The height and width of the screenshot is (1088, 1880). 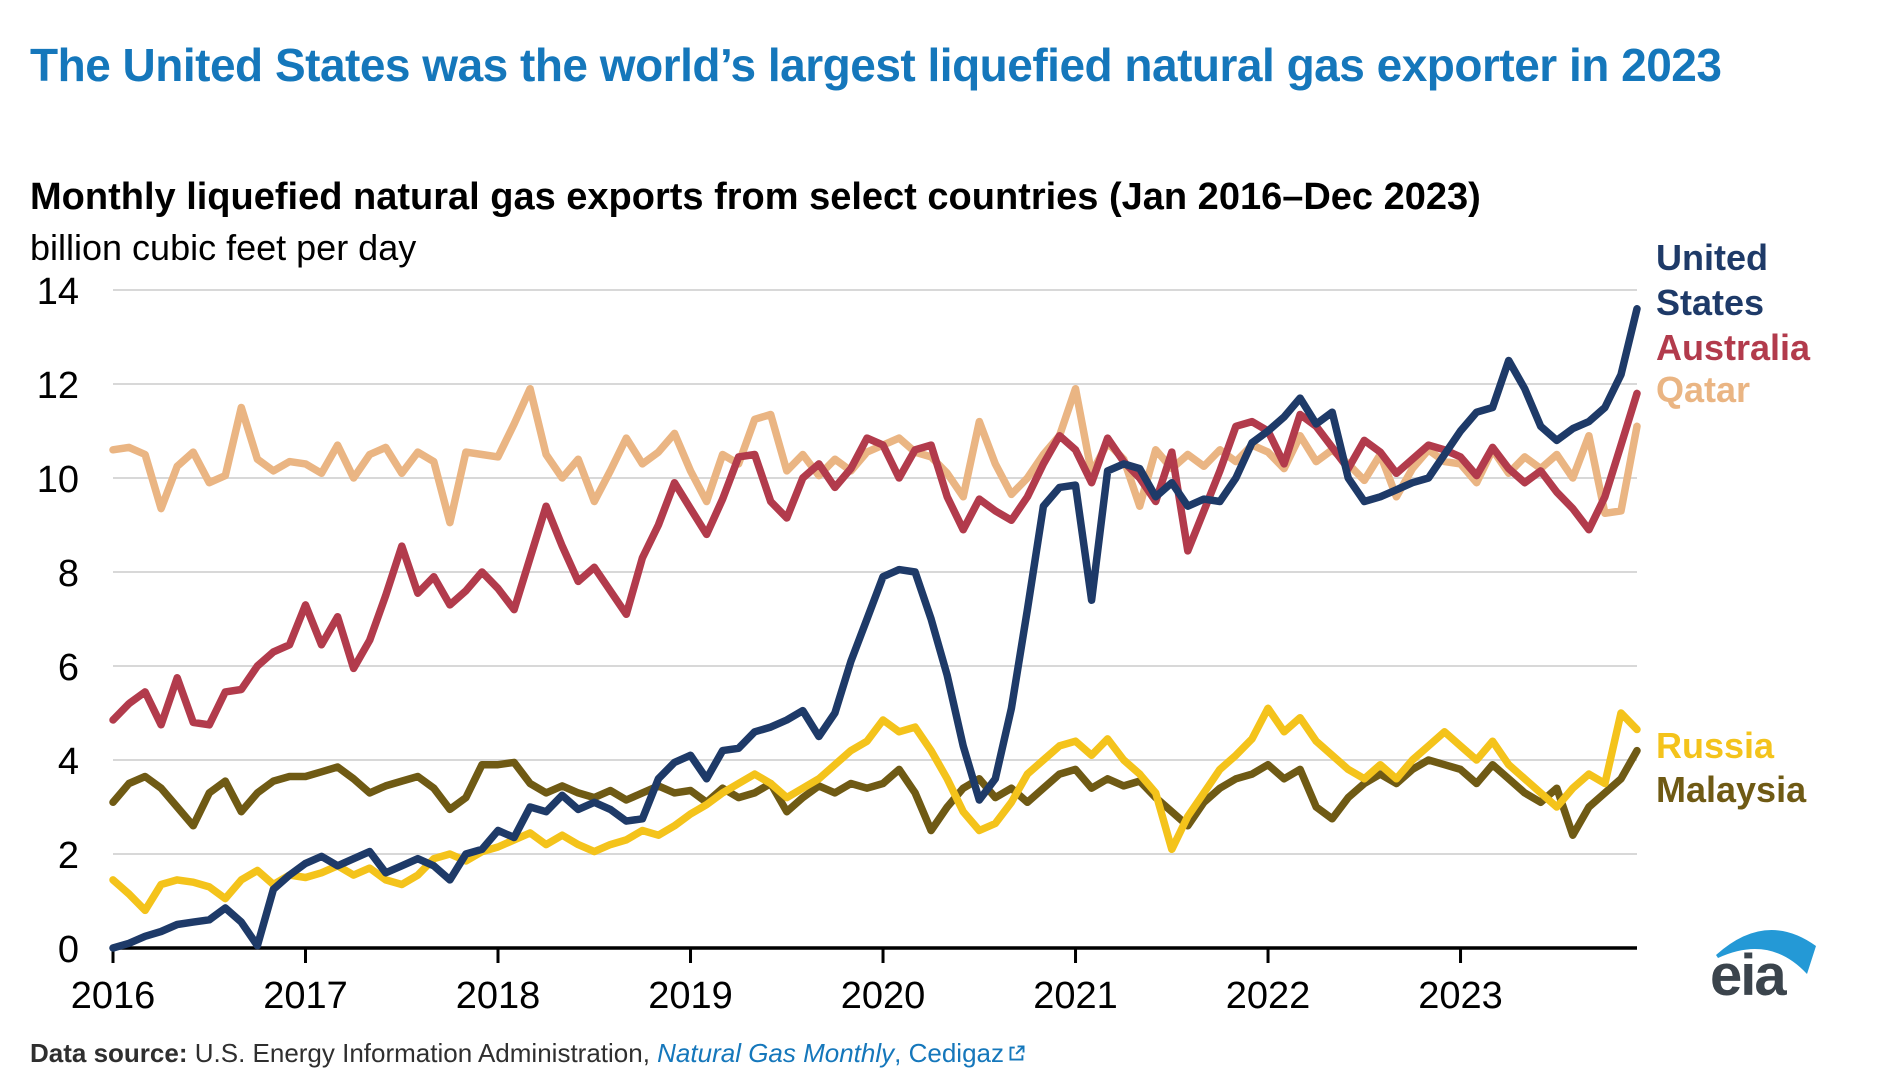 What do you see at coordinates (1460, 996) in the screenshot?
I see `x-axis-label: 2023` at bounding box center [1460, 996].